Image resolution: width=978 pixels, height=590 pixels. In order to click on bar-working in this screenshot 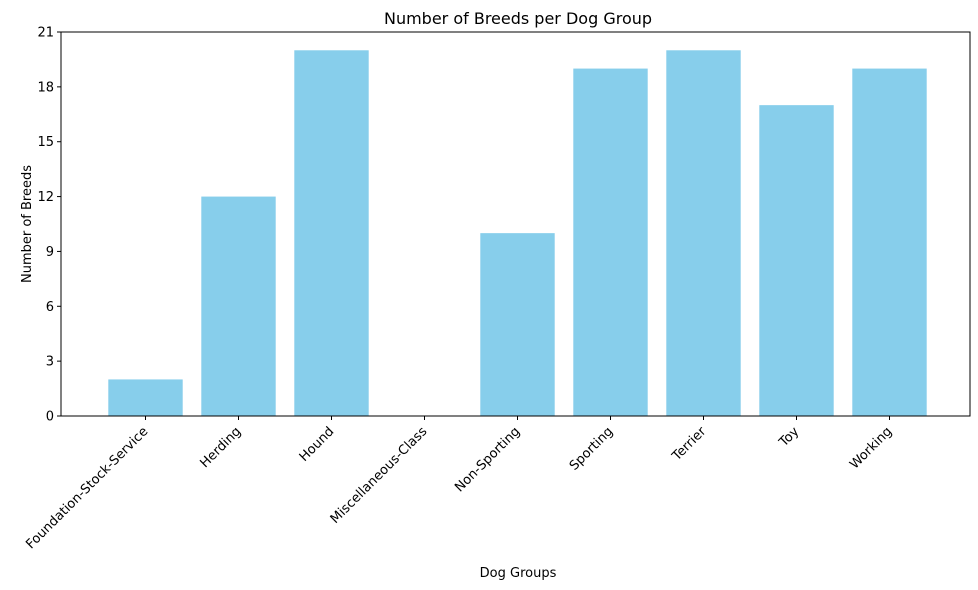, I will do `click(889, 242)`.